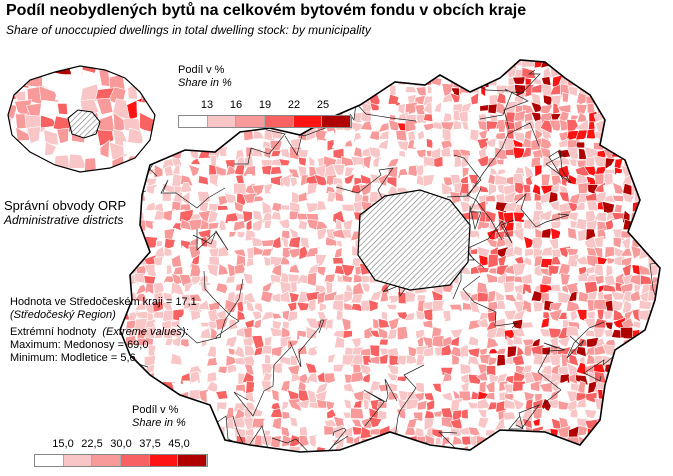  I want to click on inset-legend-label-cz: Podíl v %, so click(201, 70).